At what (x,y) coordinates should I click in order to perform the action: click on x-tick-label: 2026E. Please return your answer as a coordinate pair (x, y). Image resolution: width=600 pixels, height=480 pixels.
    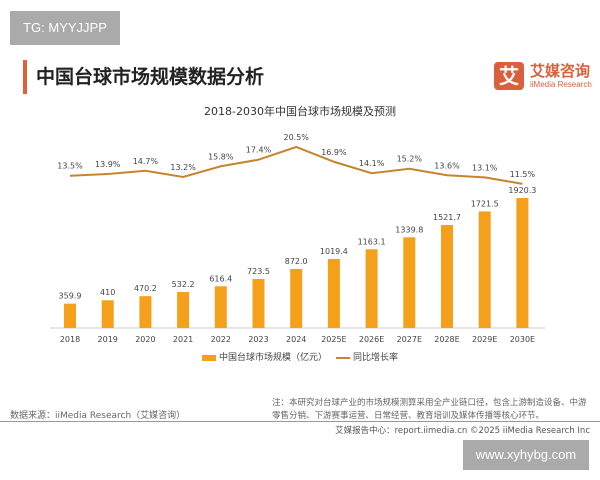
    Looking at the image, I should click on (371, 339).